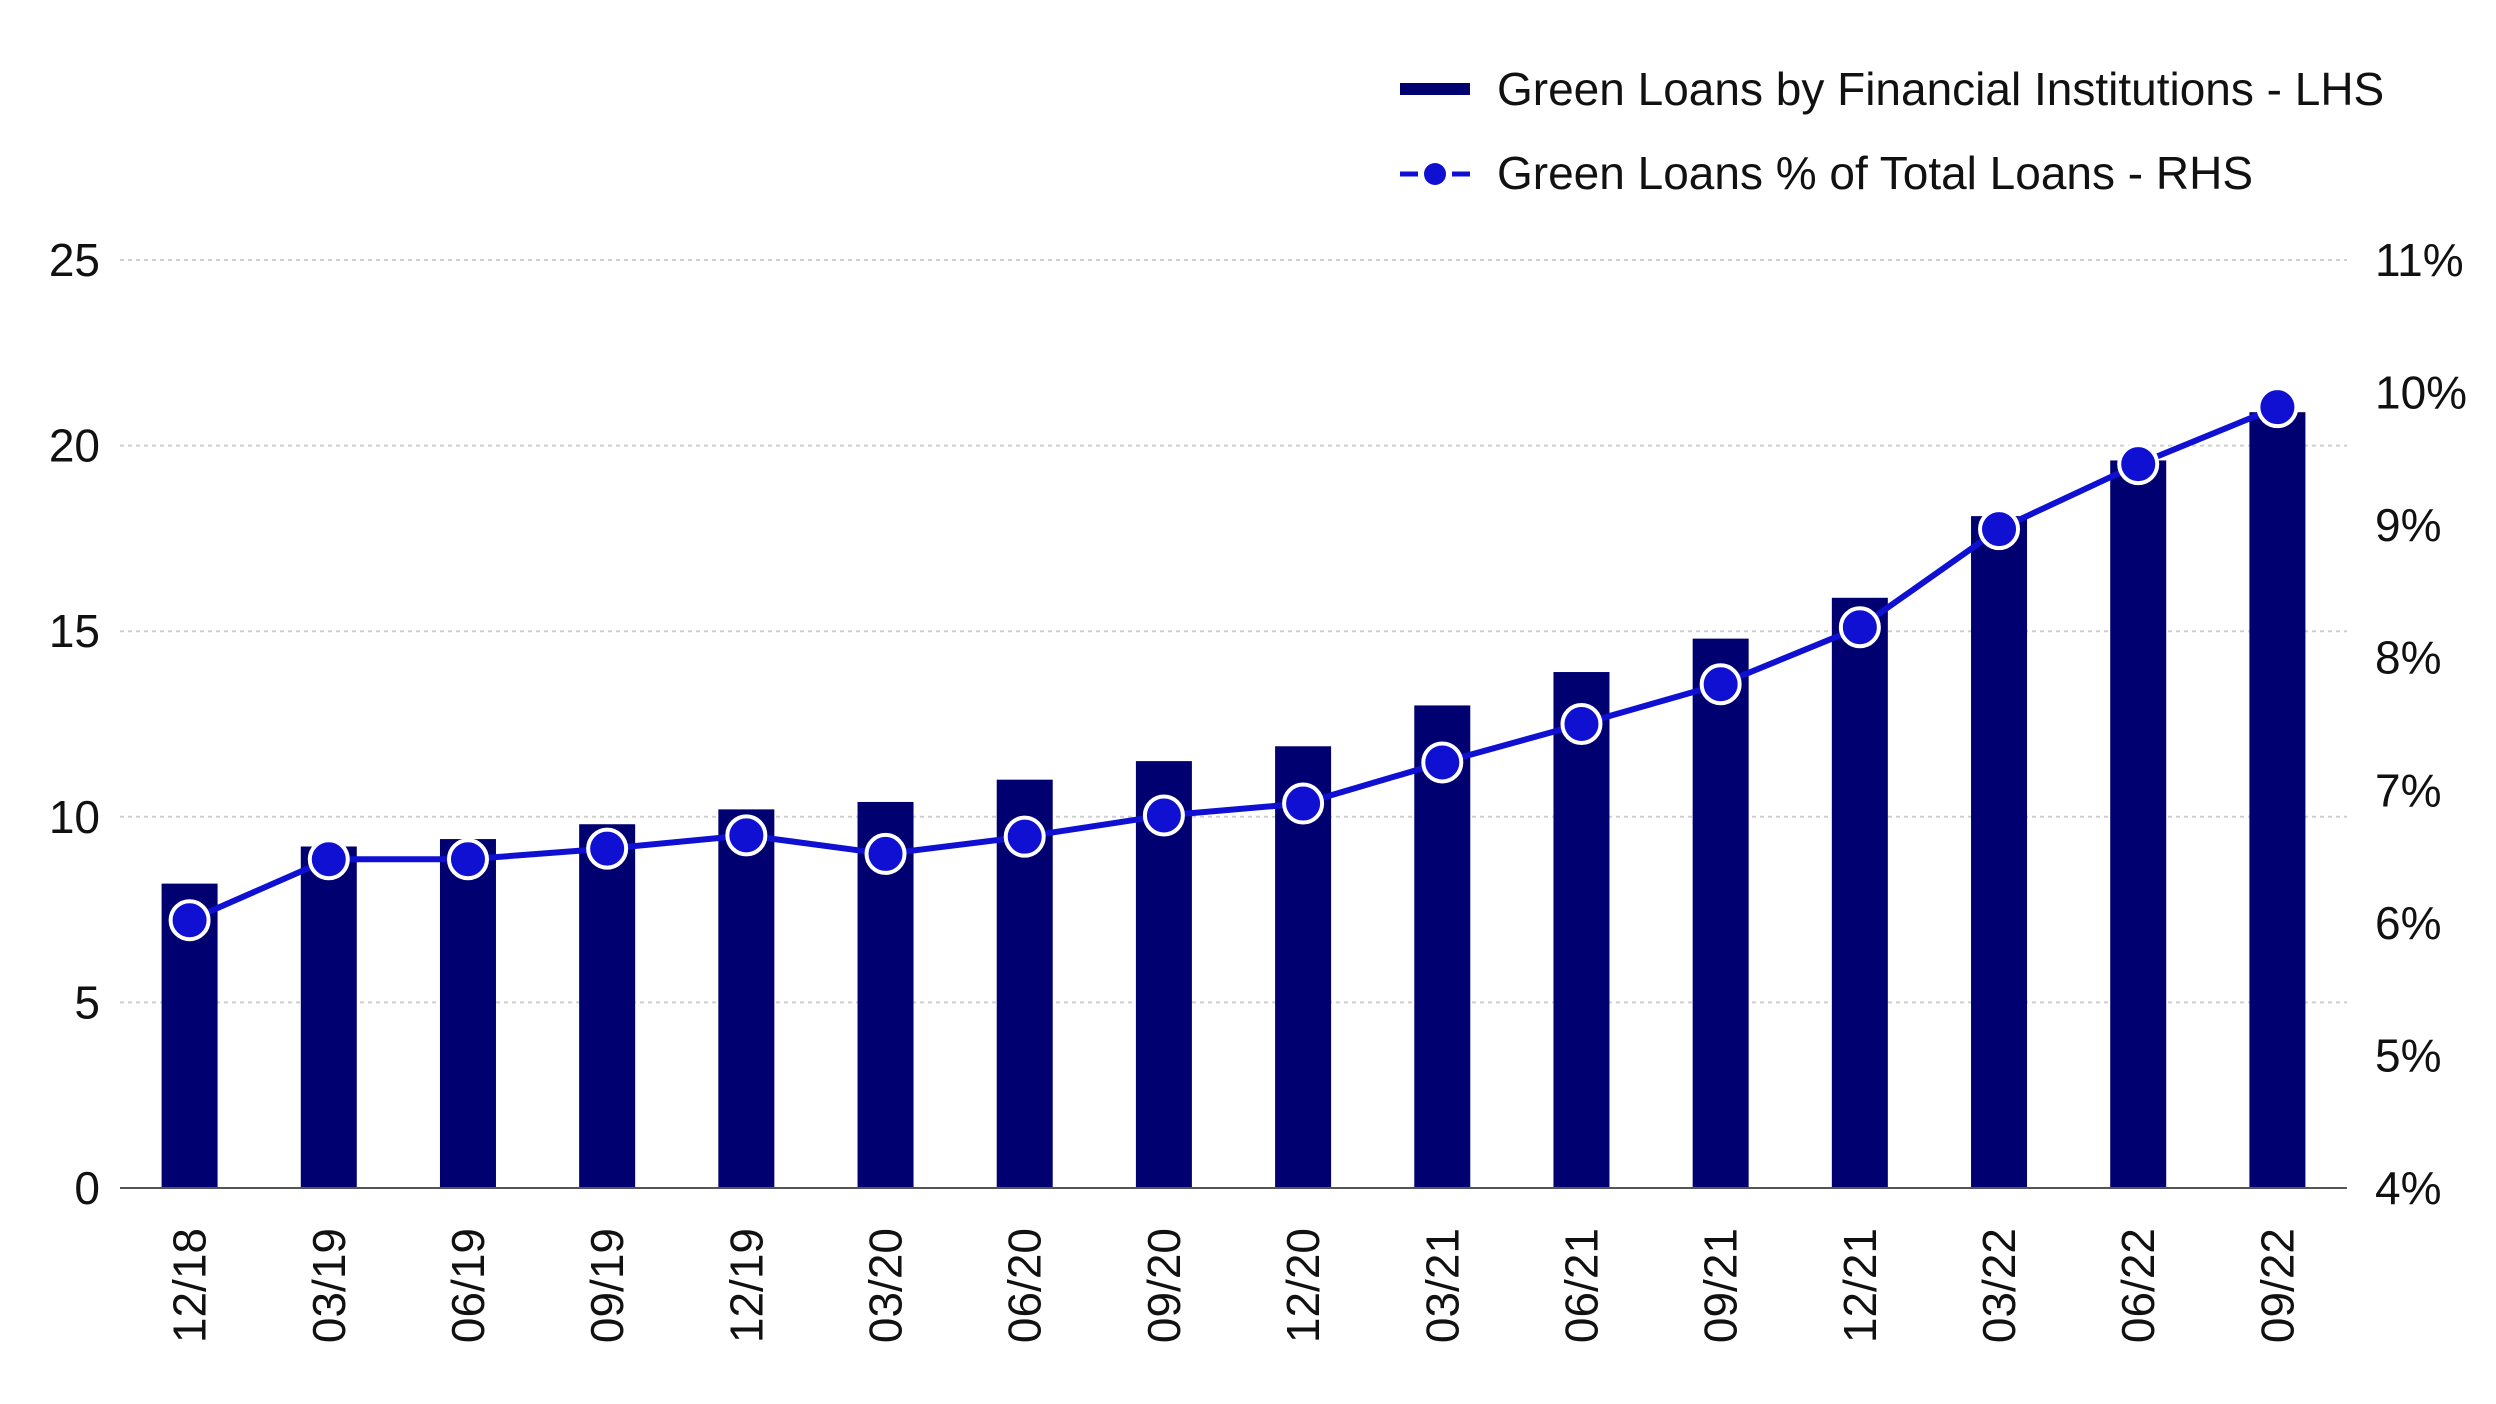  What do you see at coordinates (1435, 174) in the screenshot?
I see `legend-line-marker` at bounding box center [1435, 174].